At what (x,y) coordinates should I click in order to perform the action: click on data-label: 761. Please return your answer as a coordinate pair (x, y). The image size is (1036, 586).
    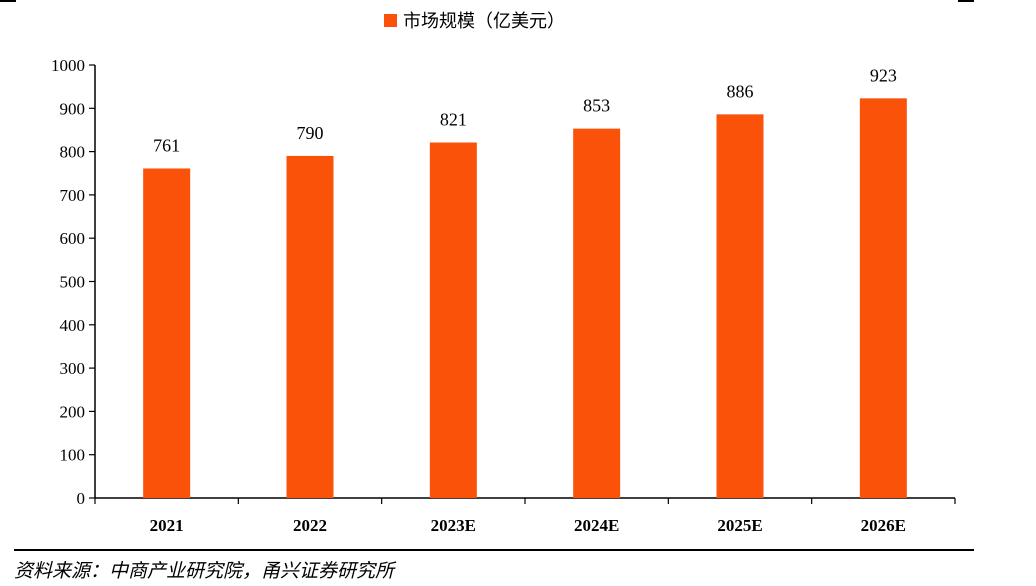
    Looking at the image, I should click on (166, 145).